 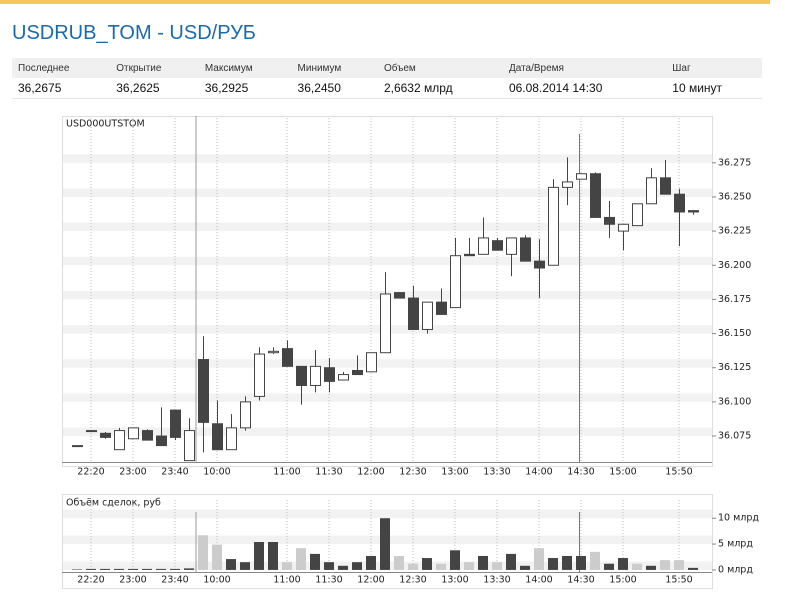 What do you see at coordinates (61, 88) in the screenshot?
I see `cell: 36,2675` at bounding box center [61, 88].